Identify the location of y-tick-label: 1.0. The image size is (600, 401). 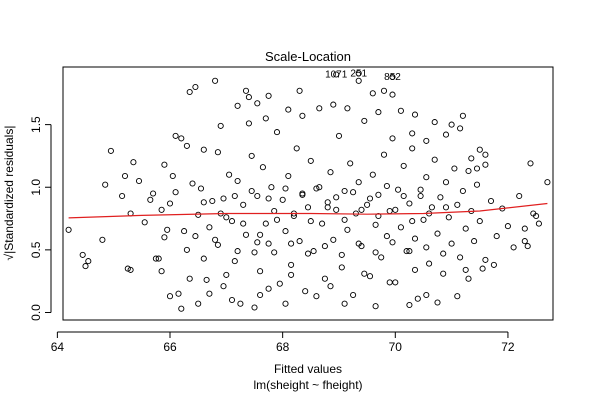
(36, 187).